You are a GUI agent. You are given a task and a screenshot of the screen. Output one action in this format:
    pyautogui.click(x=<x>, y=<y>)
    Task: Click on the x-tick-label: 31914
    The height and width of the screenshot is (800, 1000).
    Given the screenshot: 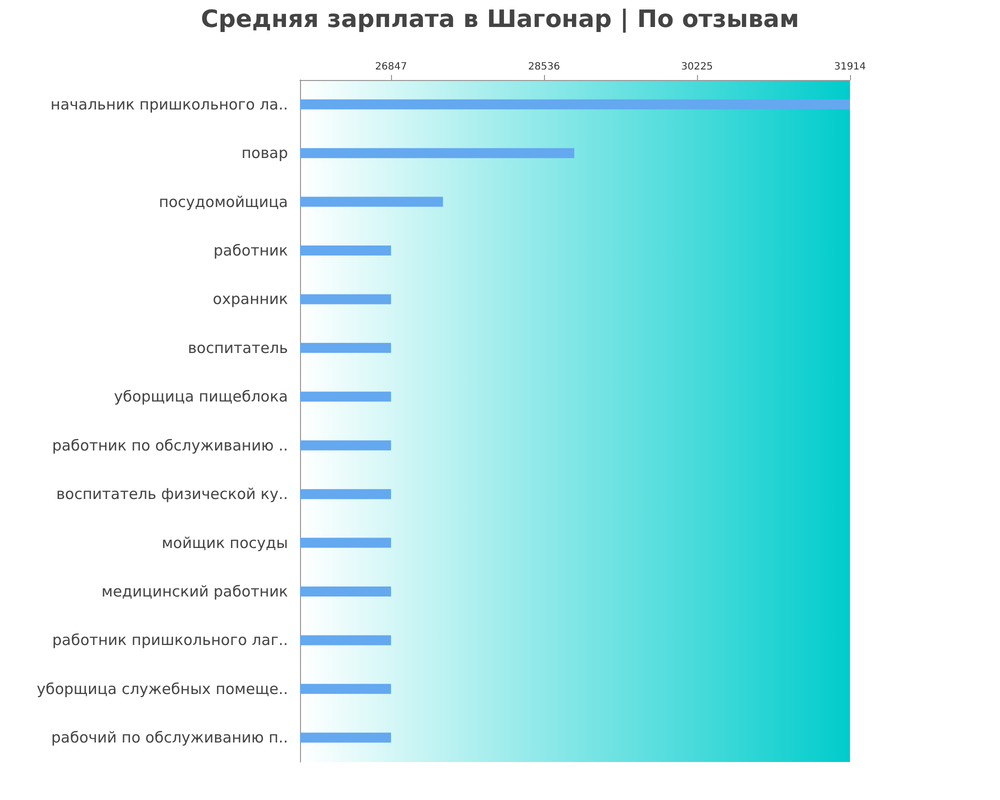 What is the action you would take?
    pyautogui.click(x=850, y=67)
    